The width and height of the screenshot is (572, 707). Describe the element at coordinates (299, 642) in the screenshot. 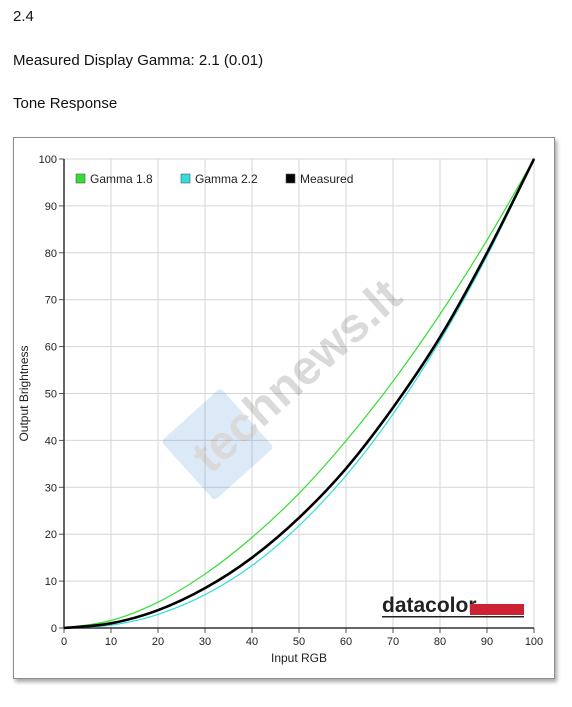

I see `x-tick-label: 50` at that location.